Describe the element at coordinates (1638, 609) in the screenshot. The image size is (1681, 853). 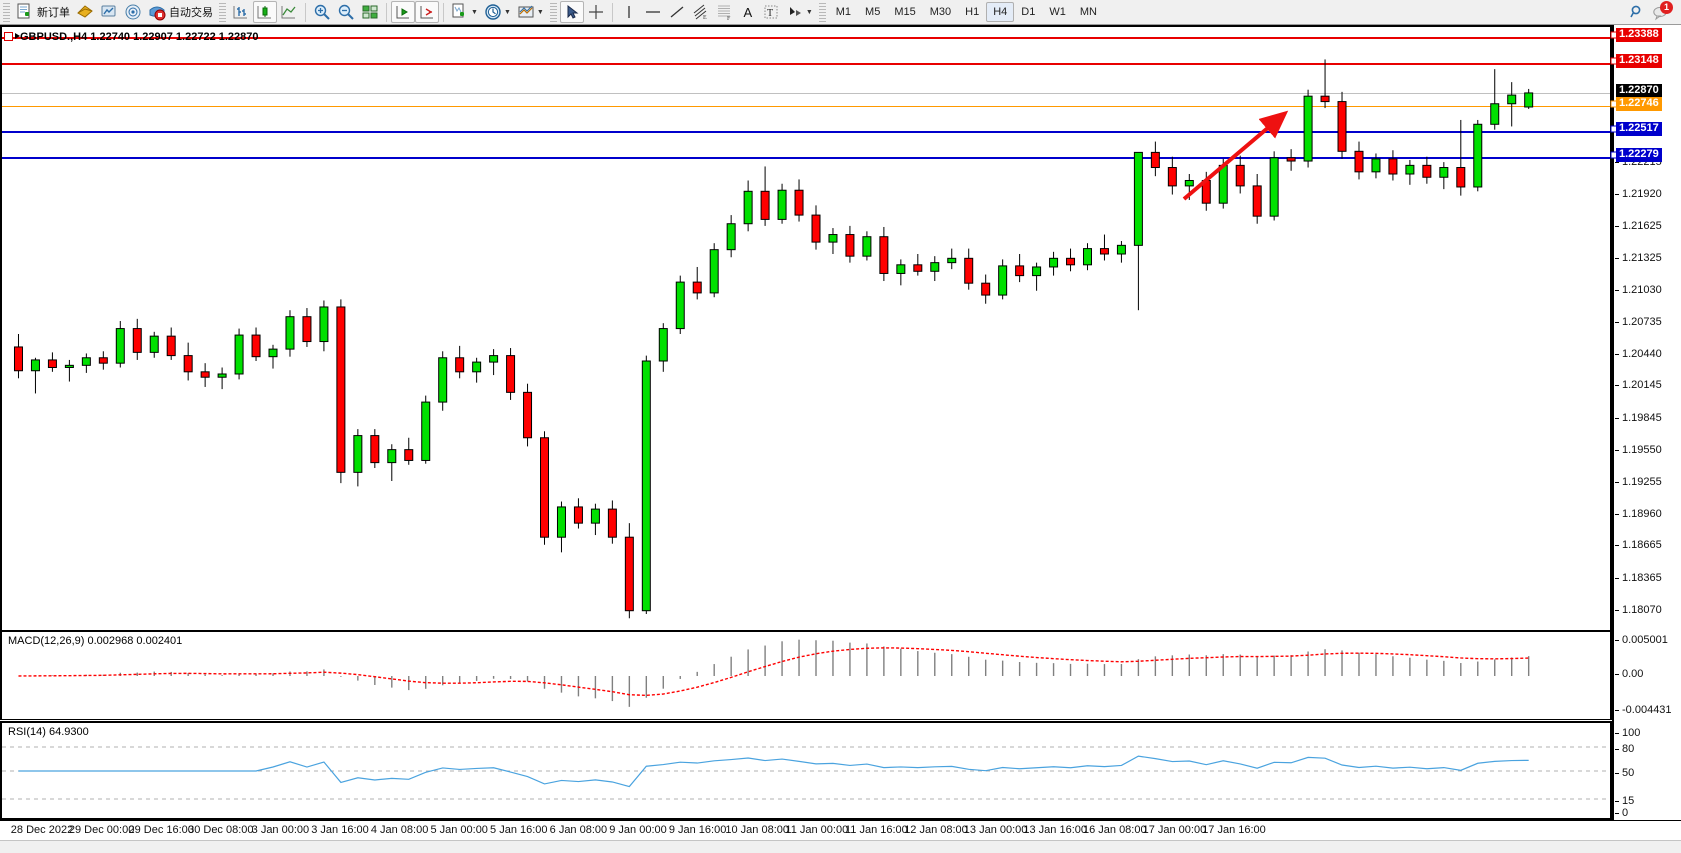
I see `price-tick-13: 1.18070` at that location.